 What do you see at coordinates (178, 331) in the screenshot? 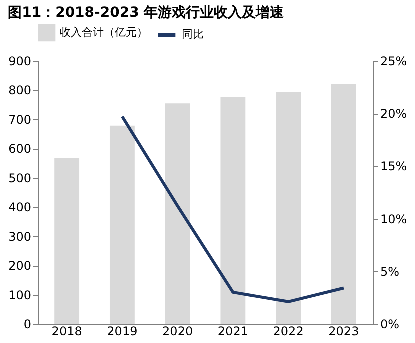
I see `x-tick-label: 2020` at bounding box center [178, 331].